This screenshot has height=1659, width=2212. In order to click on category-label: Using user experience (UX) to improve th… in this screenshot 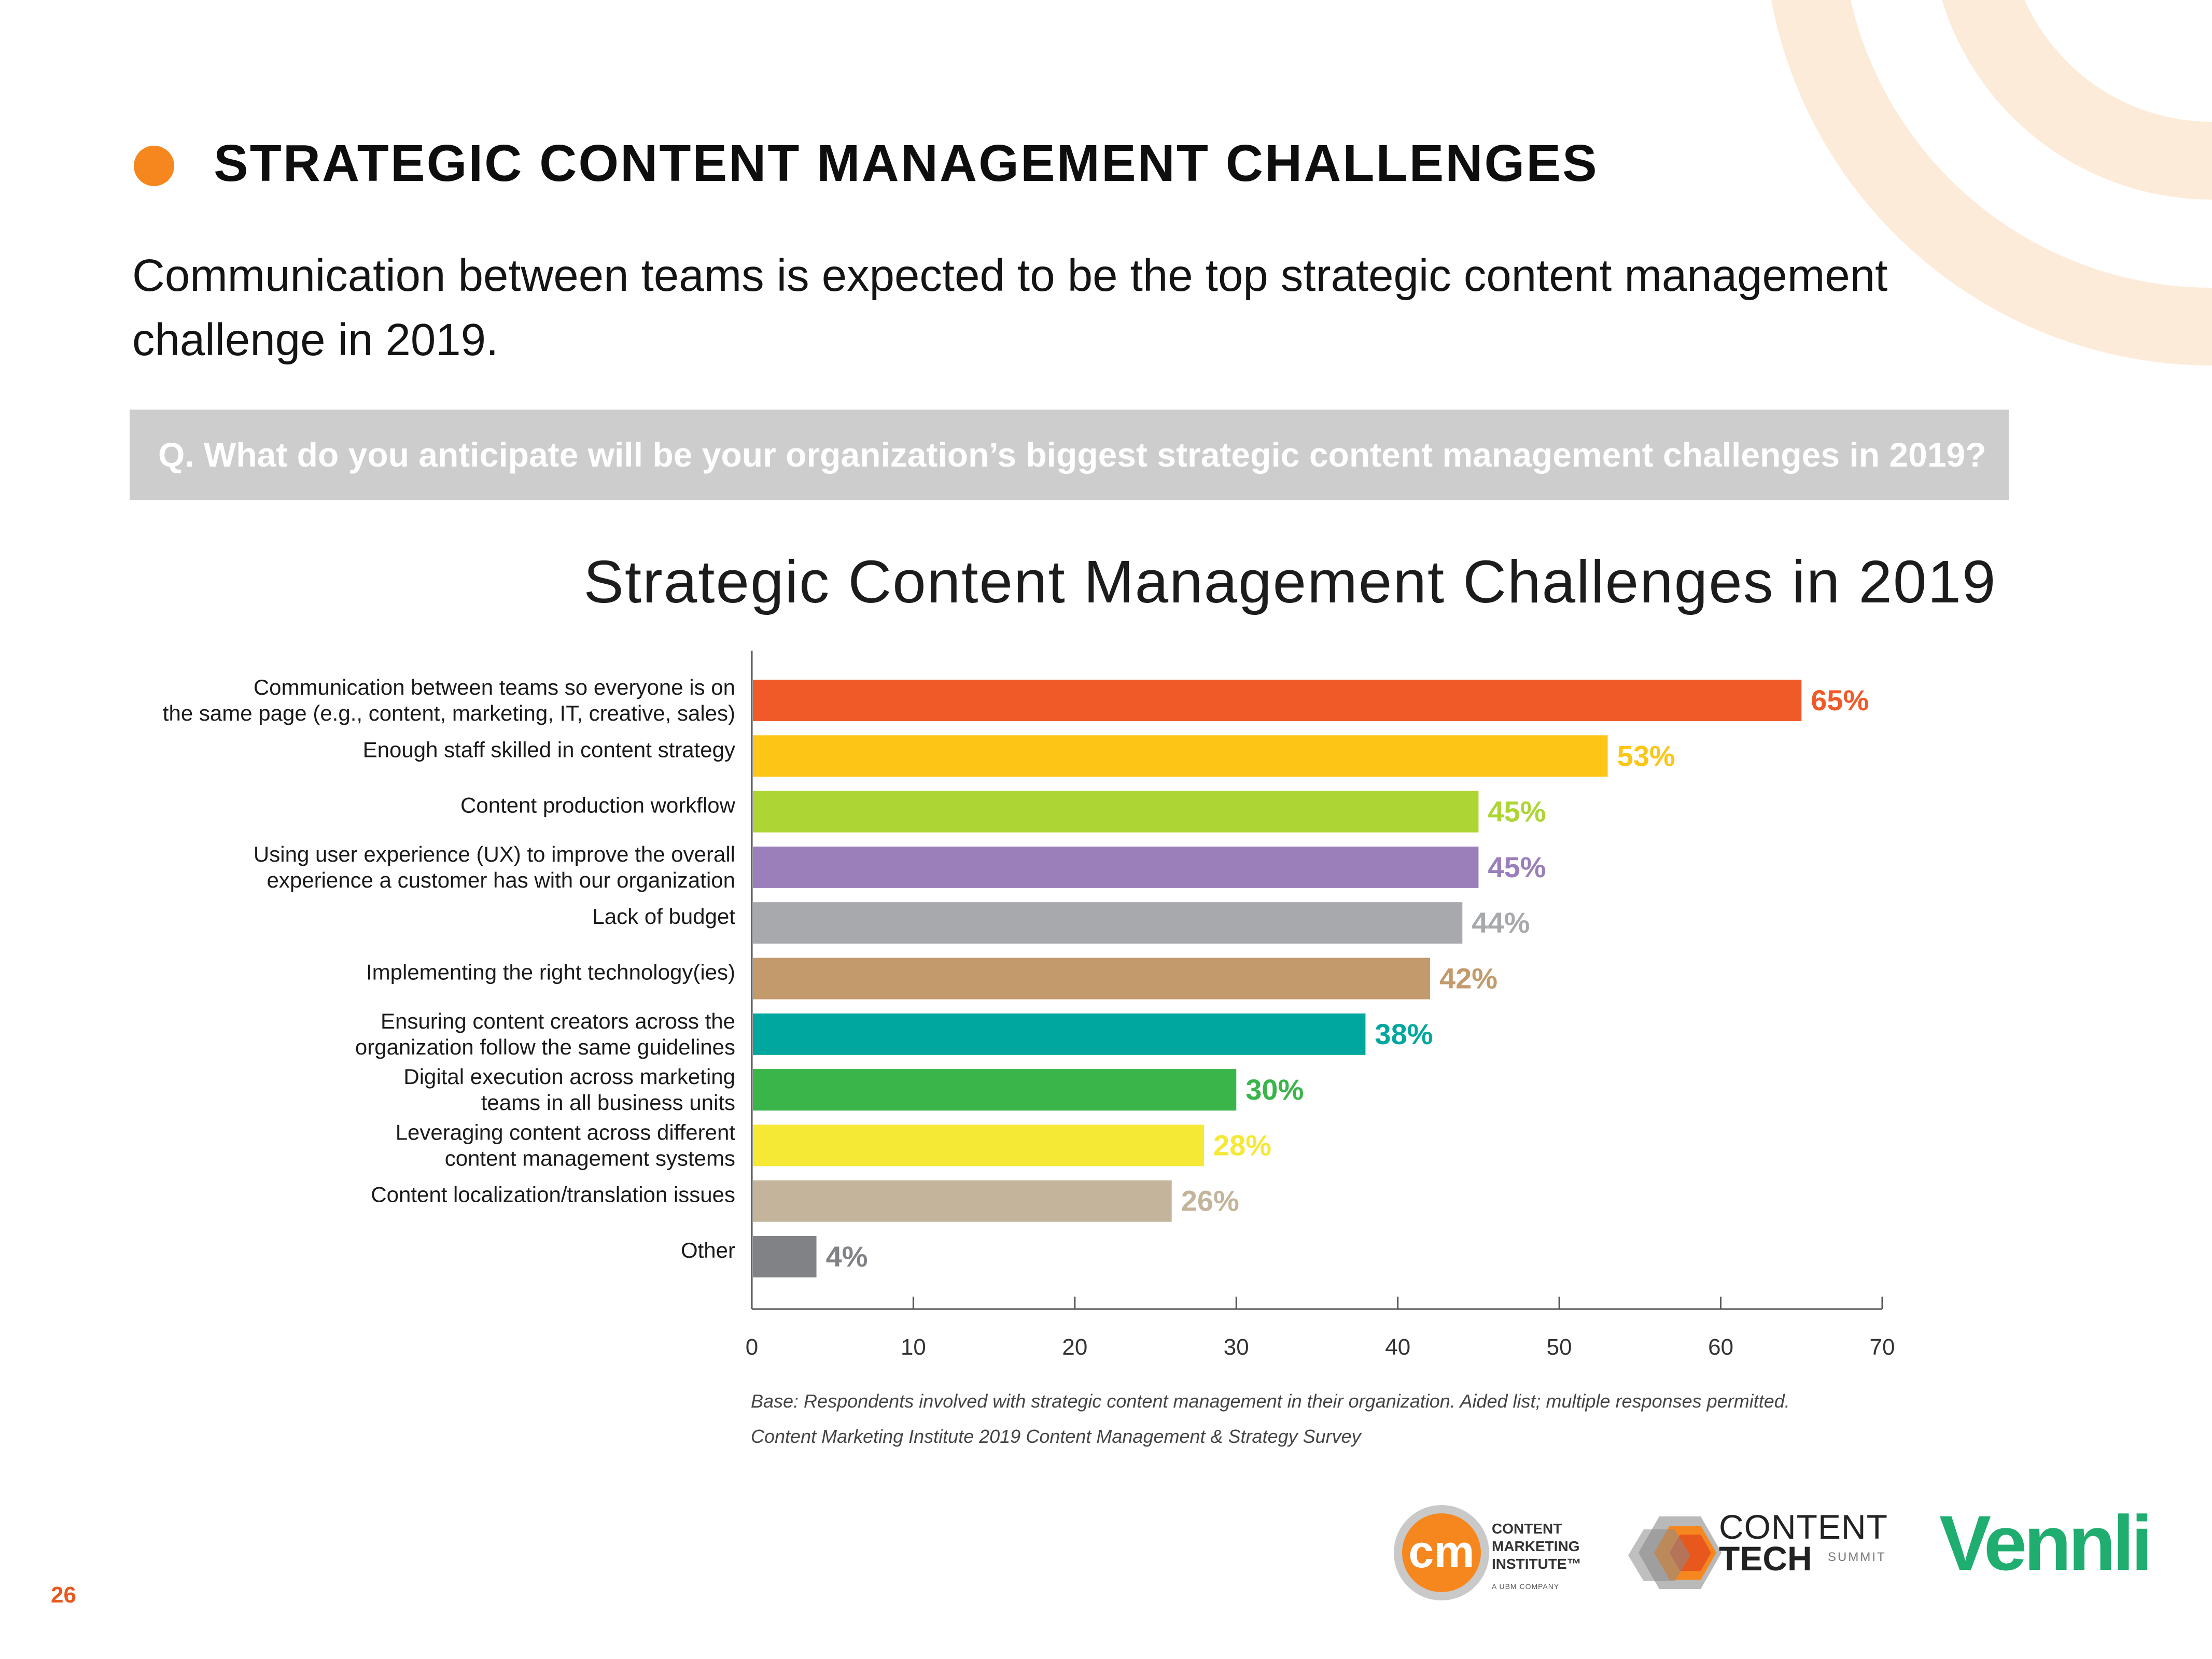, I will do `click(494, 854)`.